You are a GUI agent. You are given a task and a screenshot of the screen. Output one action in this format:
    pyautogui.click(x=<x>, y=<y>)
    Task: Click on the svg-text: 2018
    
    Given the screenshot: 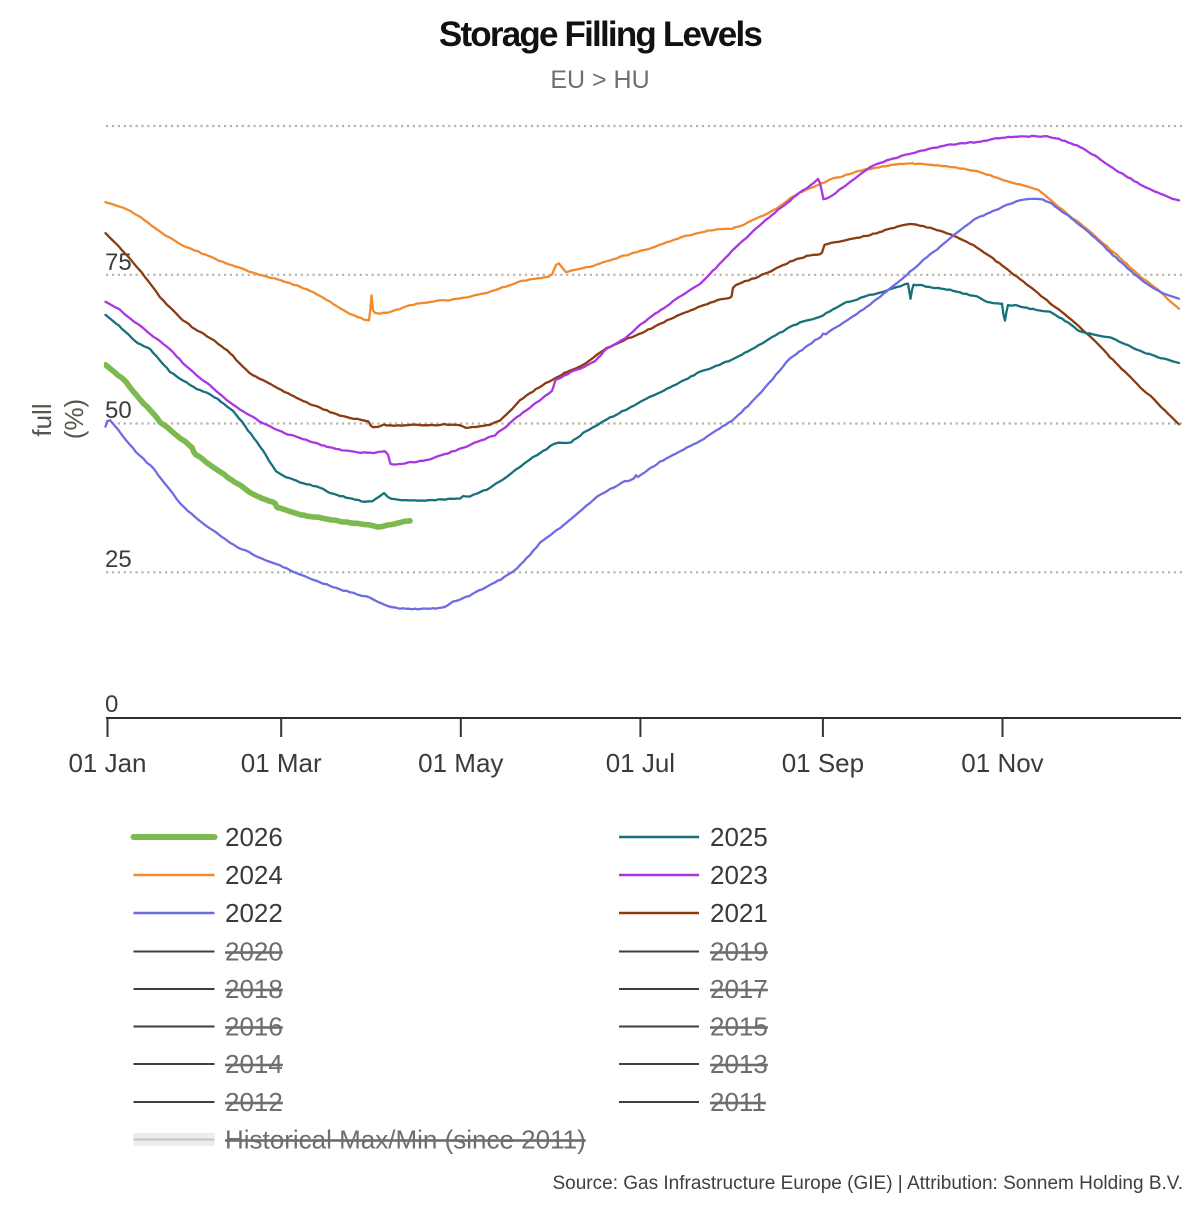 What is the action you would take?
    pyautogui.click(x=254, y=989)
    